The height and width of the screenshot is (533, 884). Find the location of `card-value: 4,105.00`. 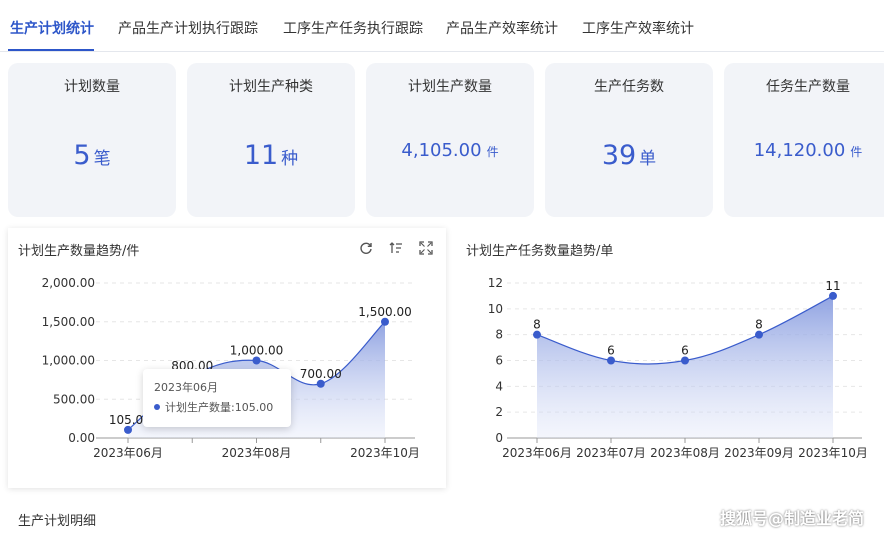

card-value: 4,105.00 is located at coordinates (441, 150).